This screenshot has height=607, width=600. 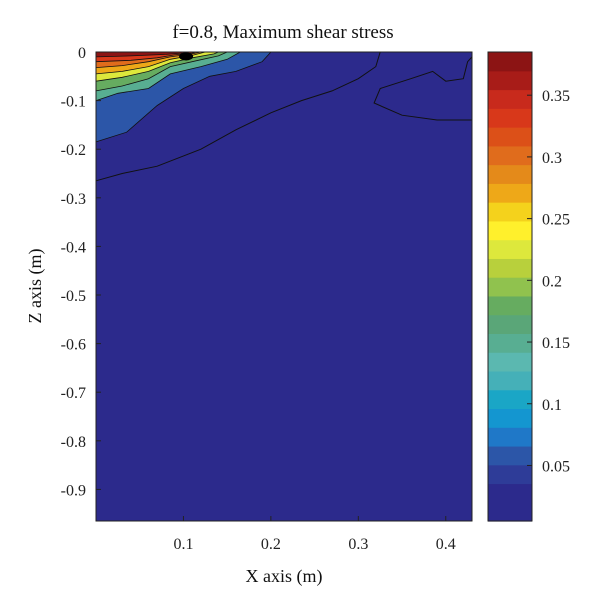 I want to click on y-tick-label: -0.3, so click(x=73, y=199).